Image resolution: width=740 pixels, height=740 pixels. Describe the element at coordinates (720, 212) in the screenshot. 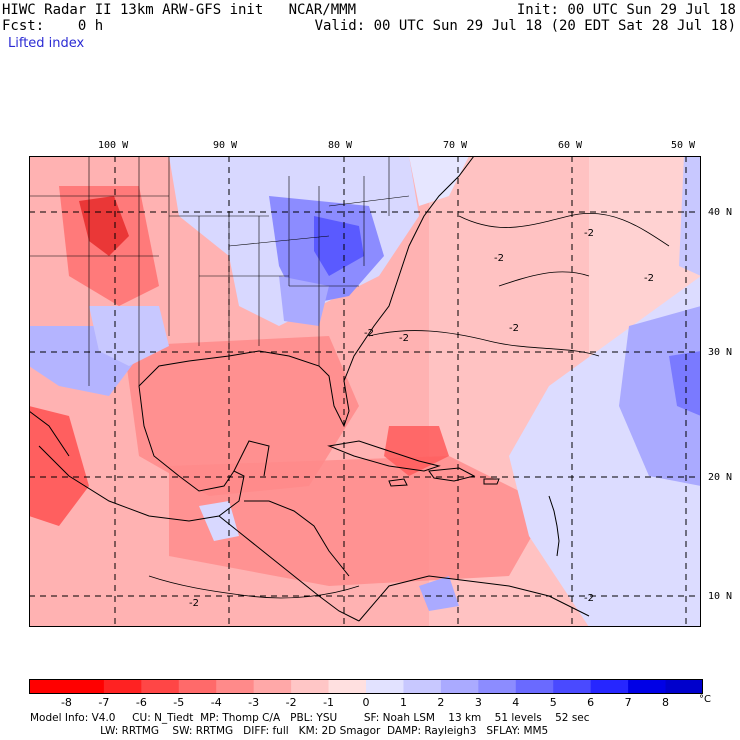

I see `lat-label: 40 N` at that location.